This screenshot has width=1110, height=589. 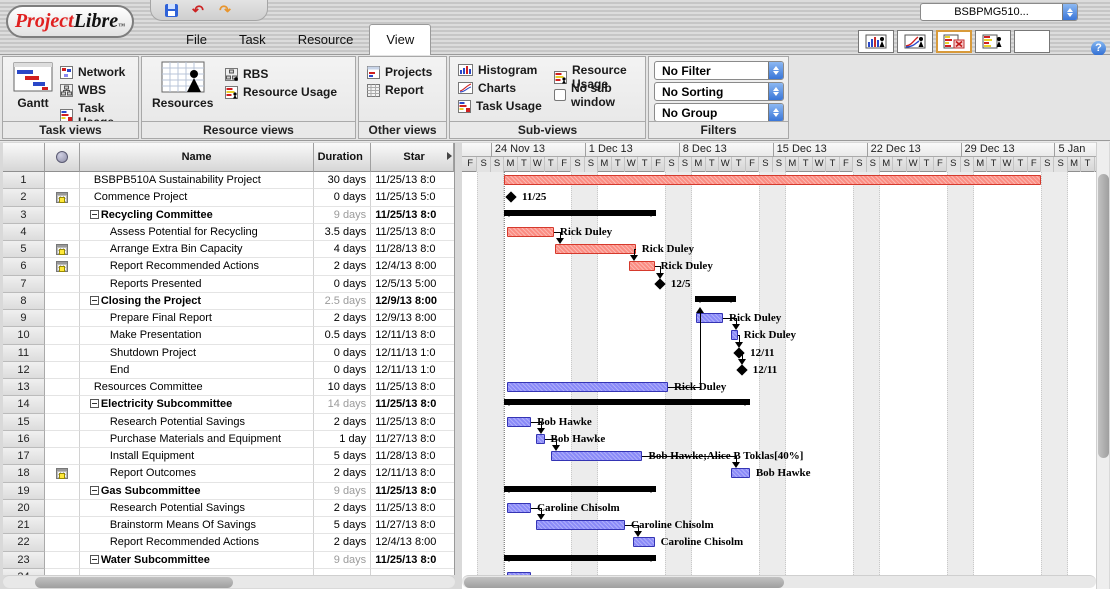 I want to click on task-name-cell: Electricity Subcommittee, so click(x=197, y=405).